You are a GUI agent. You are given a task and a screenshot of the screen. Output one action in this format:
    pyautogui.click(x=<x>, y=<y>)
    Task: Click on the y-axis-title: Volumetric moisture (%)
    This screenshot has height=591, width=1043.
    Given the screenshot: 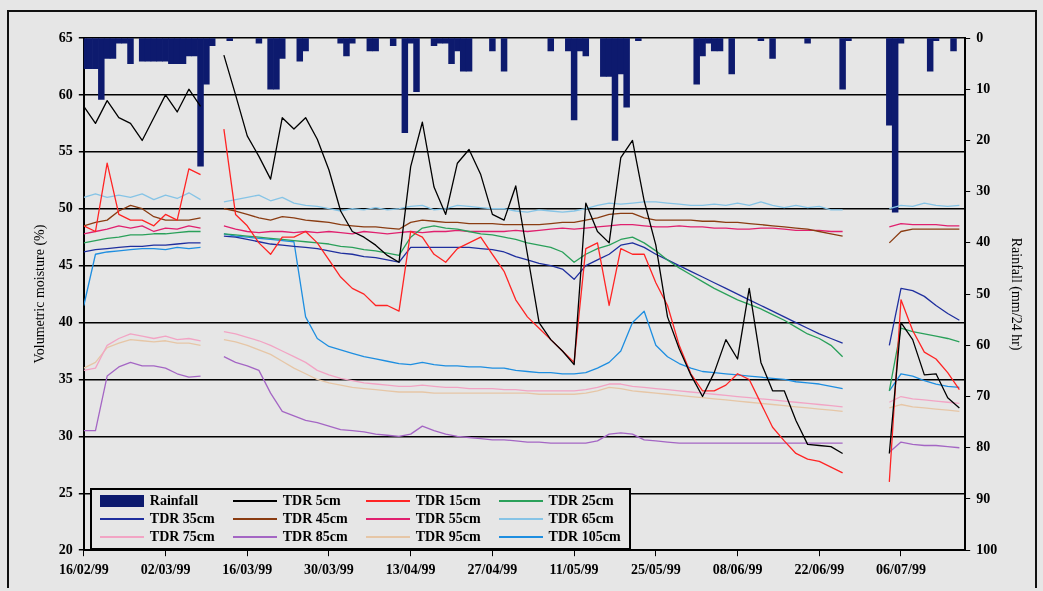 What is the action you would take?
    pyautogui.click(x=40, y=294)
    